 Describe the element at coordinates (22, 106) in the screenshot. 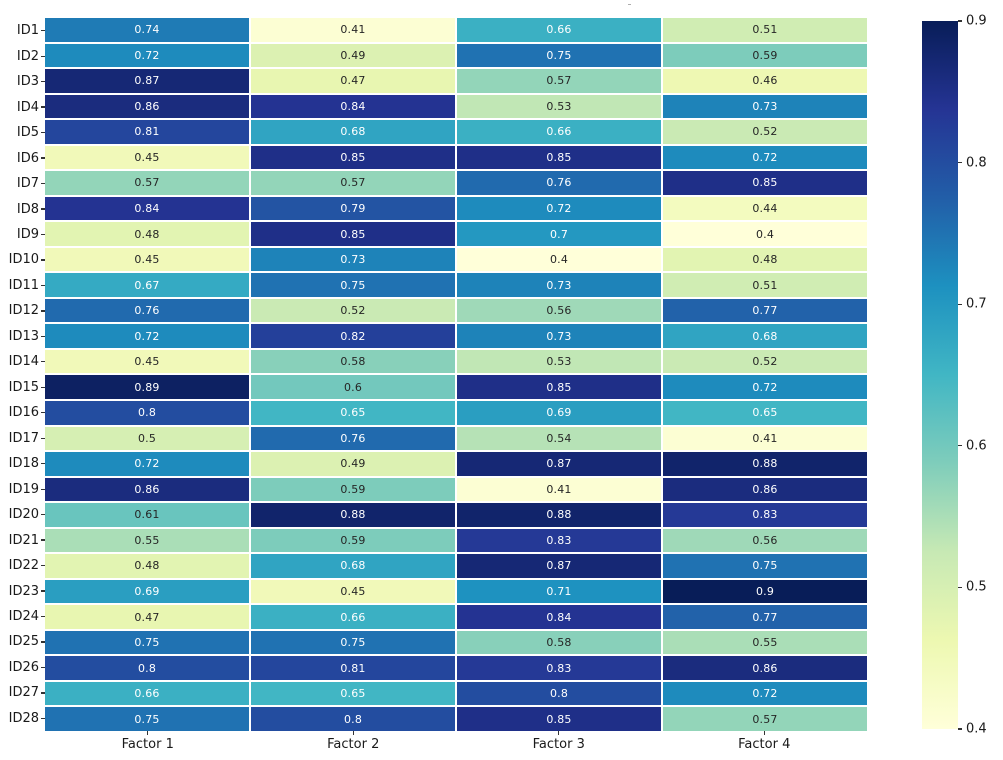

I see `row-label: ID4` at that location.